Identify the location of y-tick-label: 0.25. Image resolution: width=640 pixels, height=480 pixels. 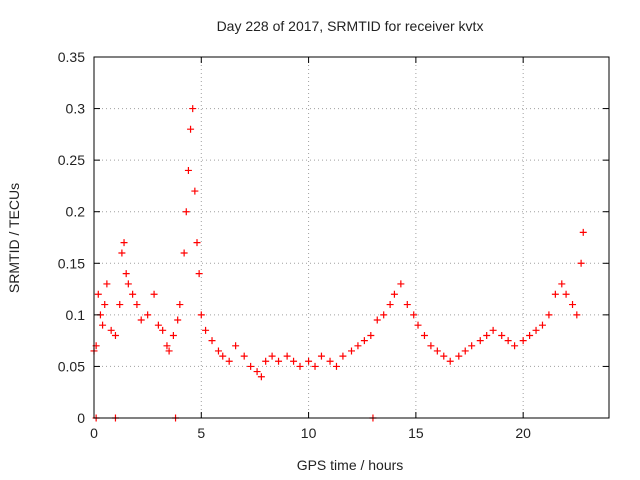
(71, 160).